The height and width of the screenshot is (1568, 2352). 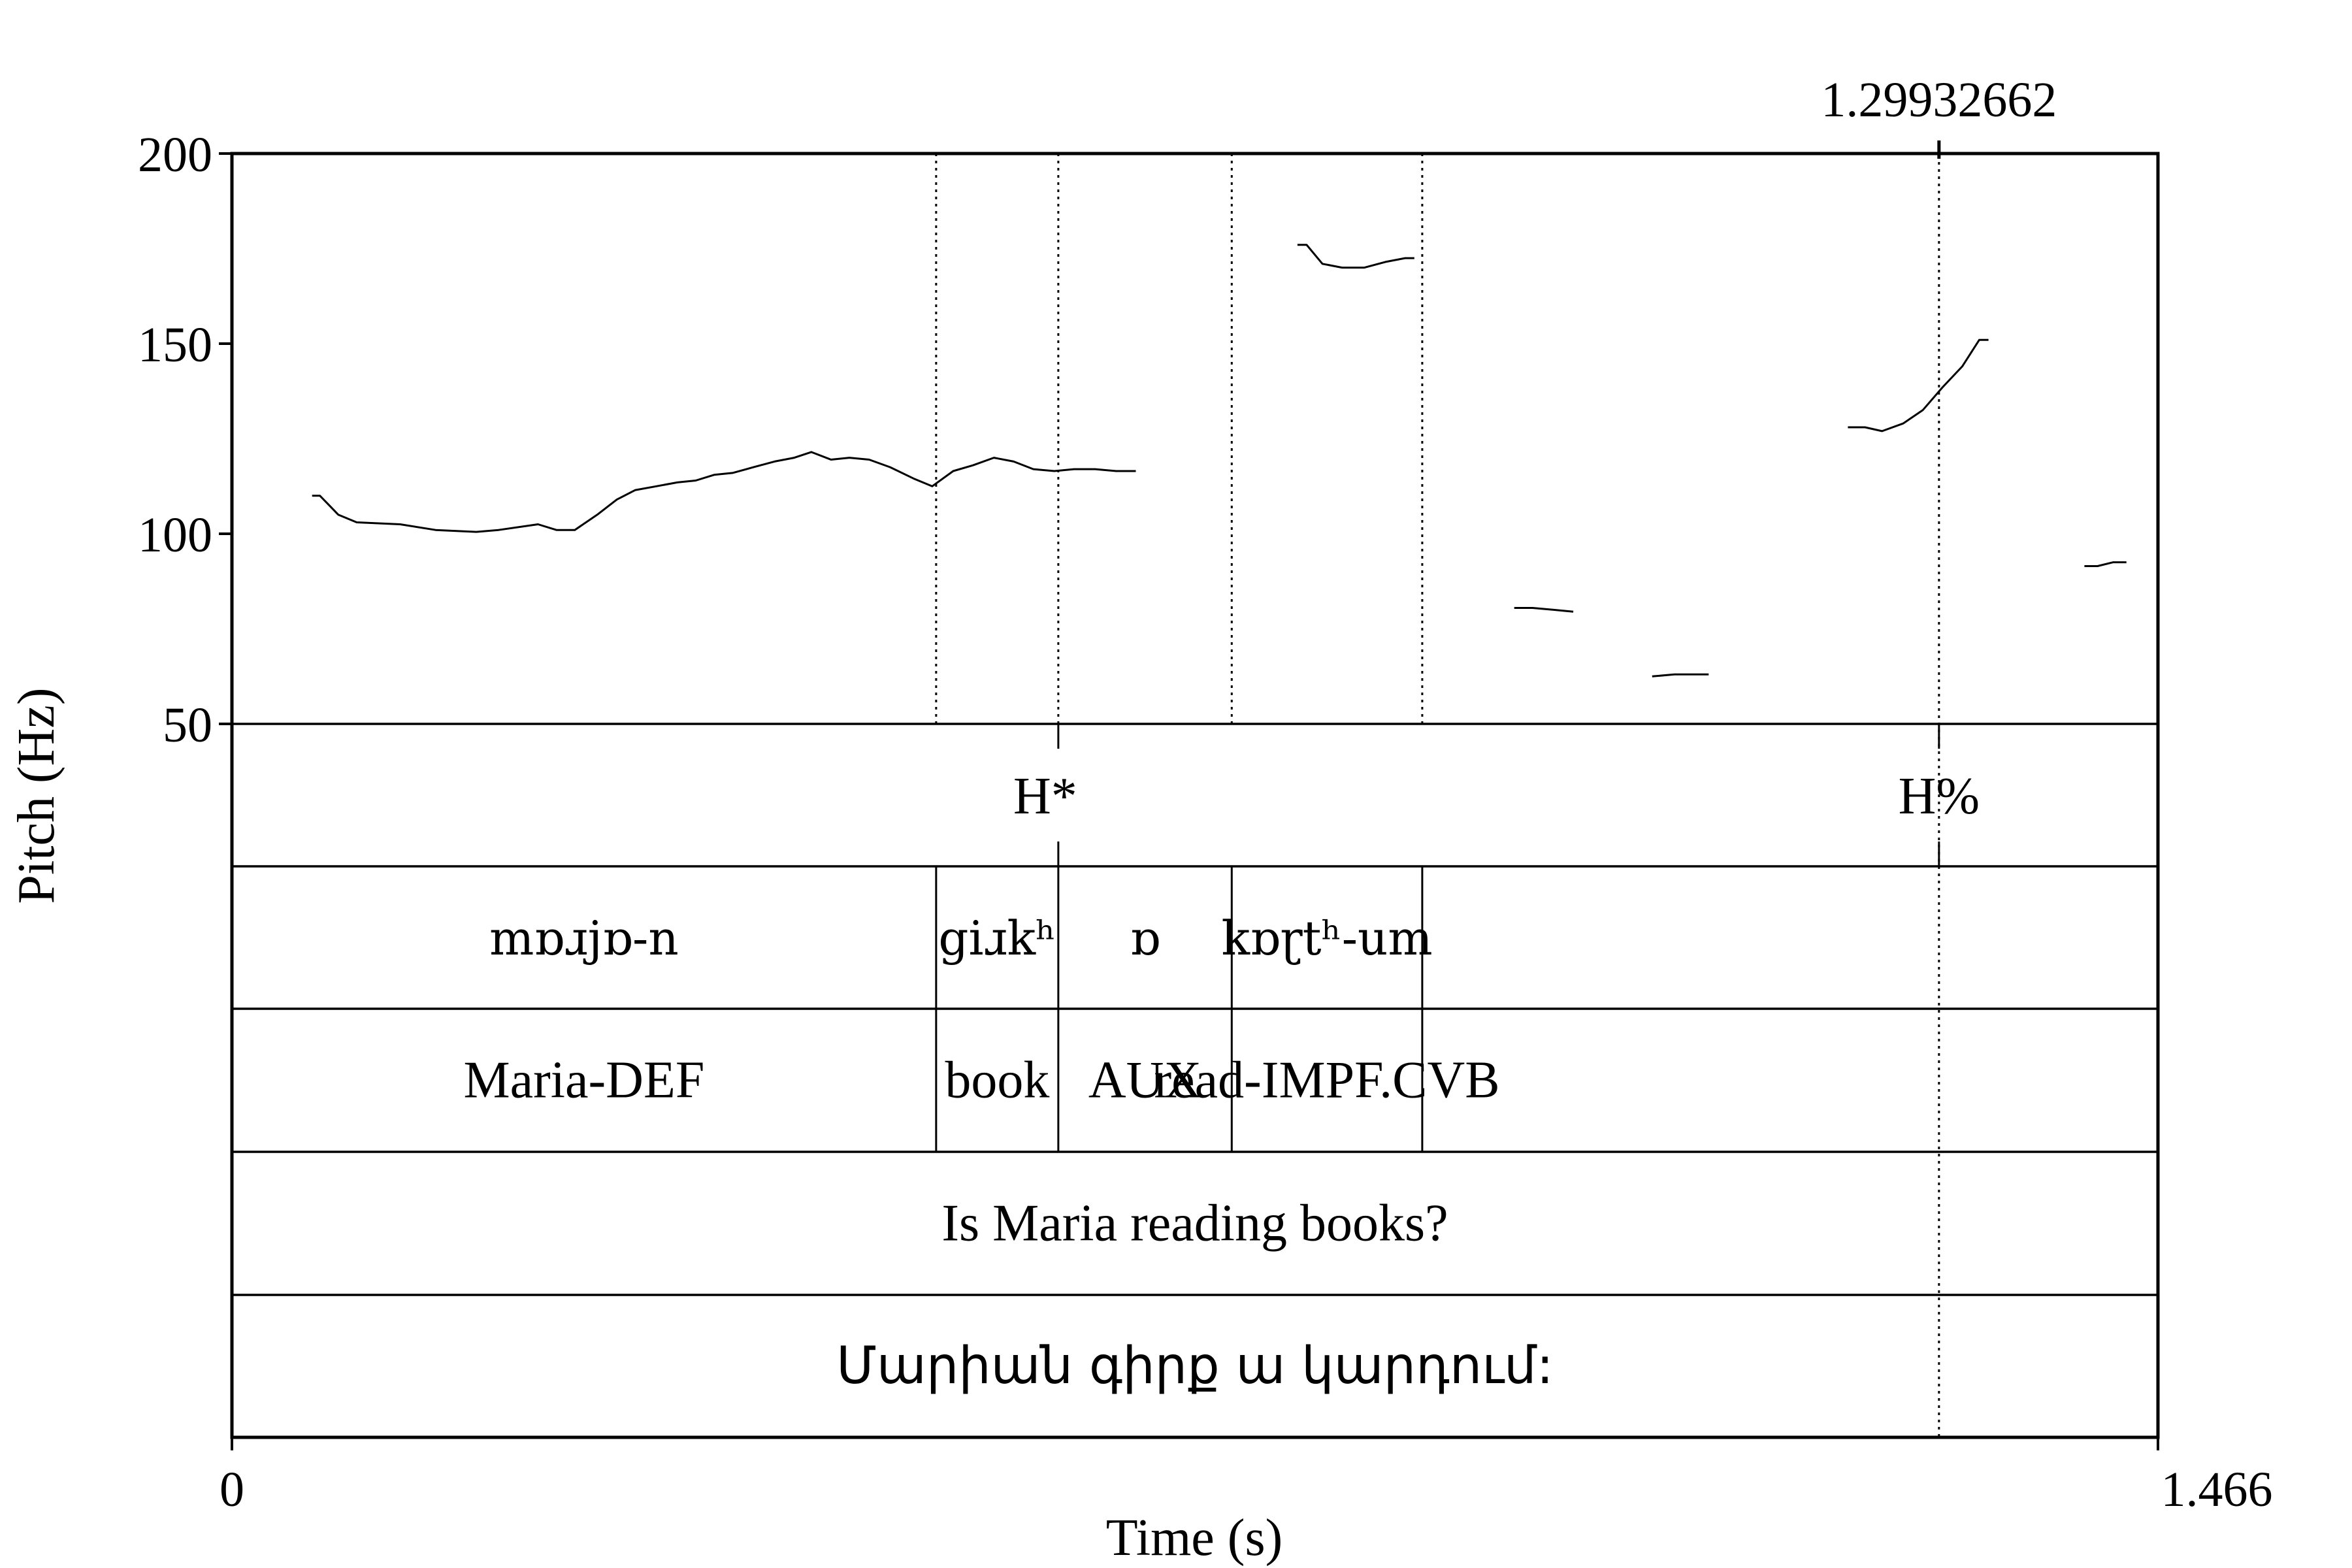 I want to click on interval-boundaries, so click(x=1179, y=653).